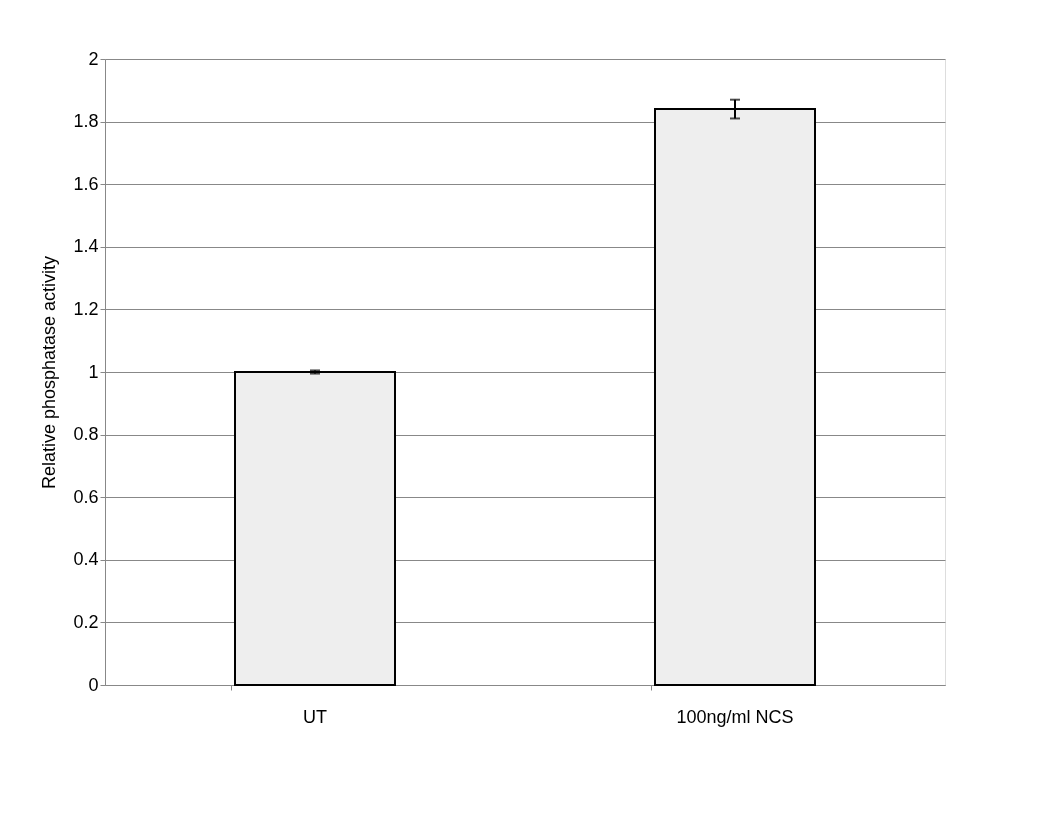 The image size is (1056, 835). What do you see at coordinates (86, 434) in the screenshot?
I see `y-tick-label: 0.8` at bounding box center [86, 434].